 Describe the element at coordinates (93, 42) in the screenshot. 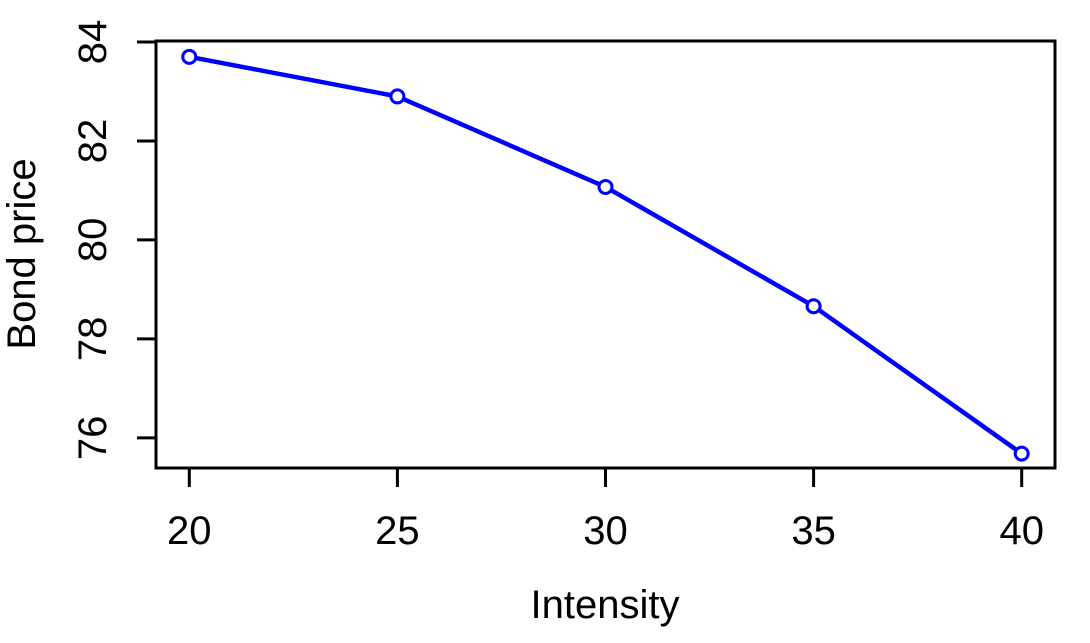

I see `y-tick-label: 84` at that location.